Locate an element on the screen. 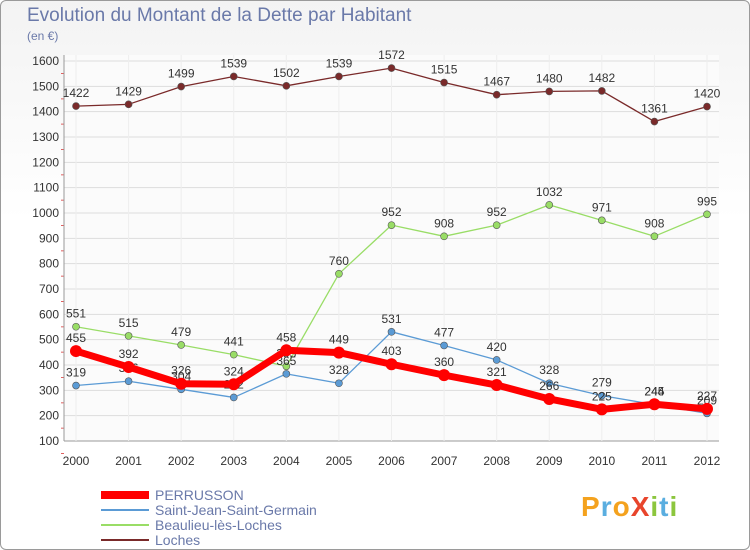 The image size is (750, 550). data-label: 458 is located at coordinates (286, 337).